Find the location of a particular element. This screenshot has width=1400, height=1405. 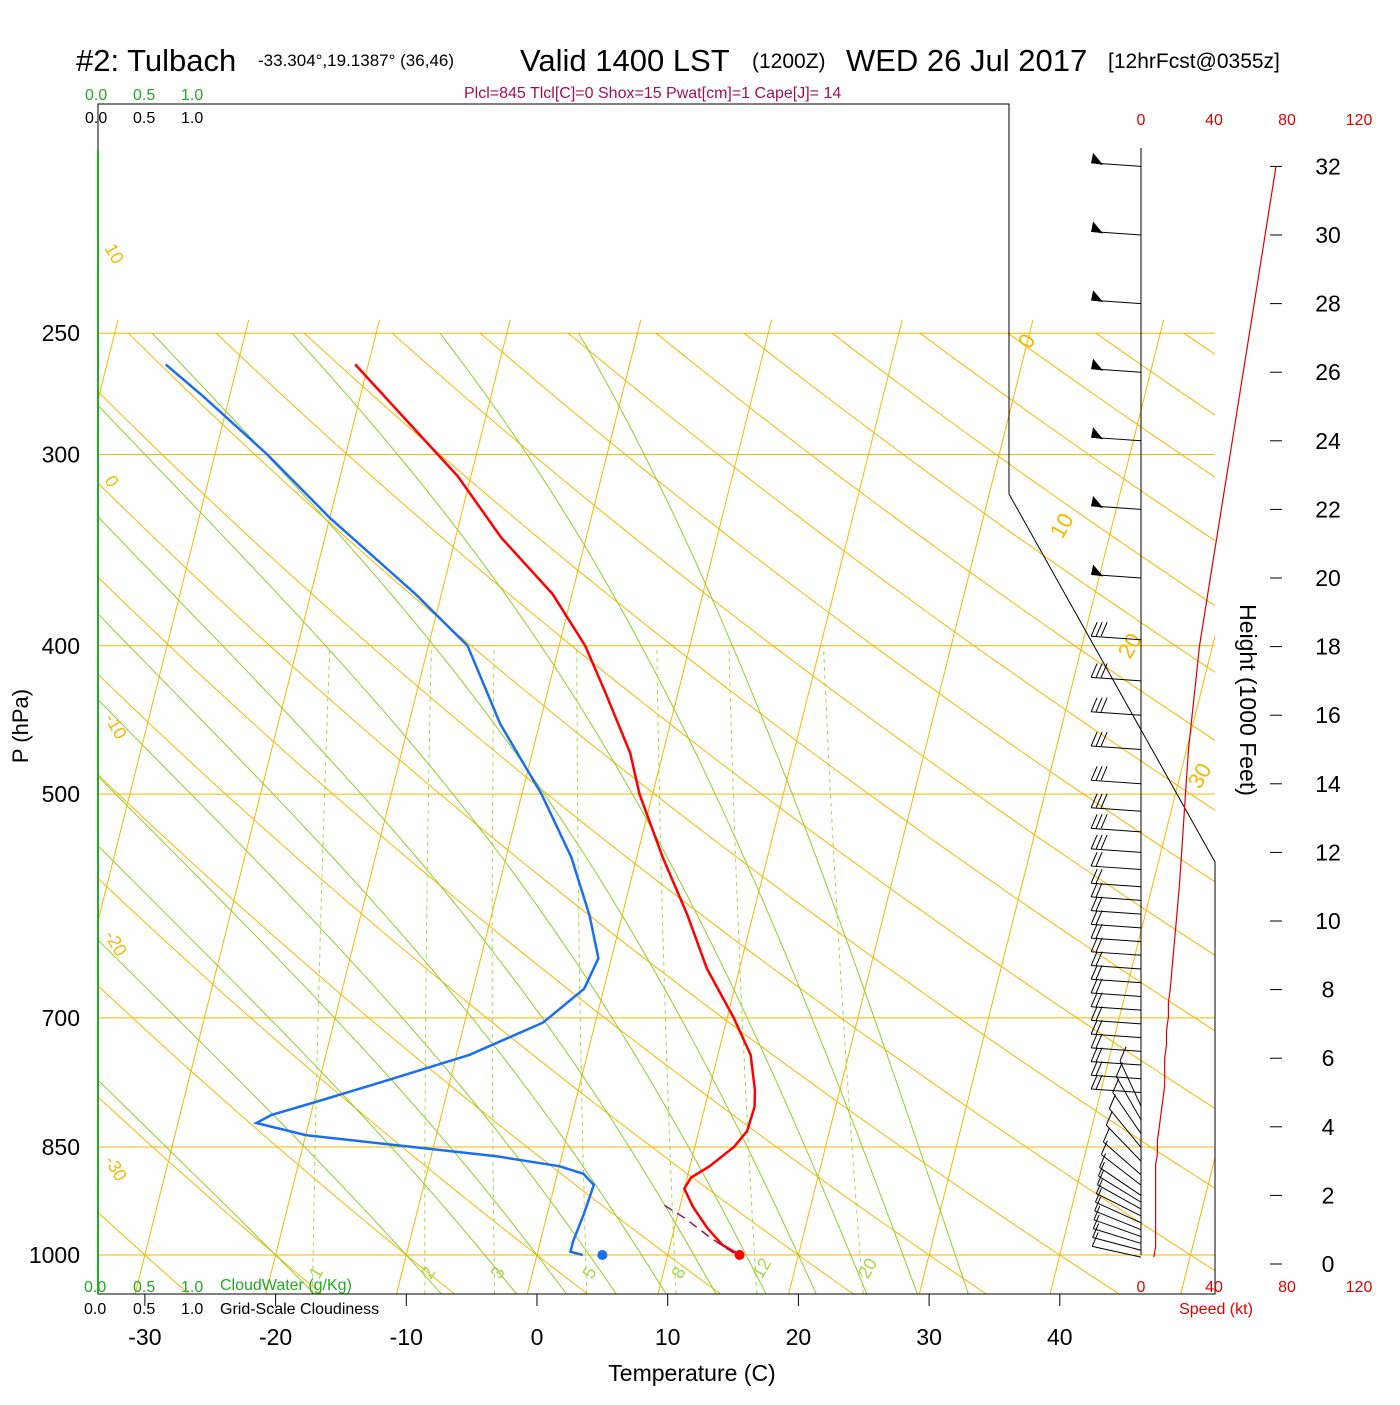

height-tick: 32 is located at coordinates (1328, 166).